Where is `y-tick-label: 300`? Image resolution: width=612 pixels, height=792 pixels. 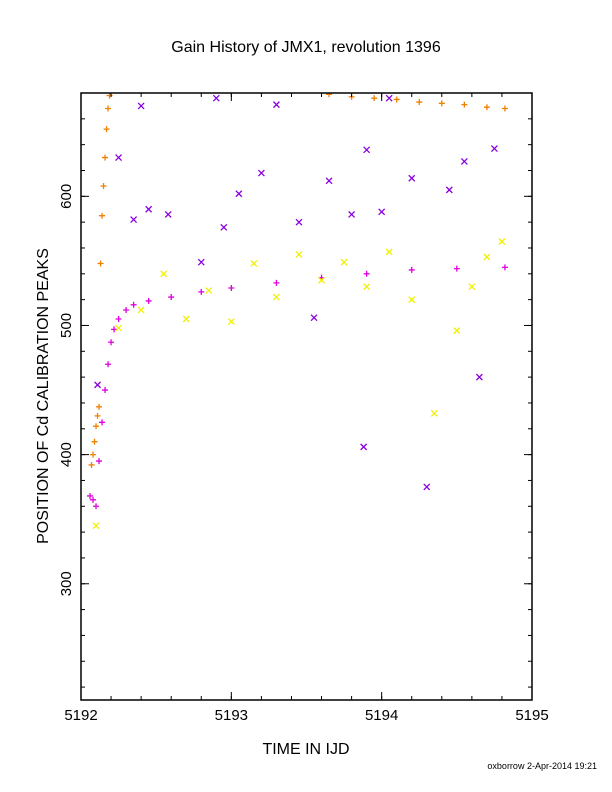
y-tick-label: 300 is located at coordinates (66, 583).